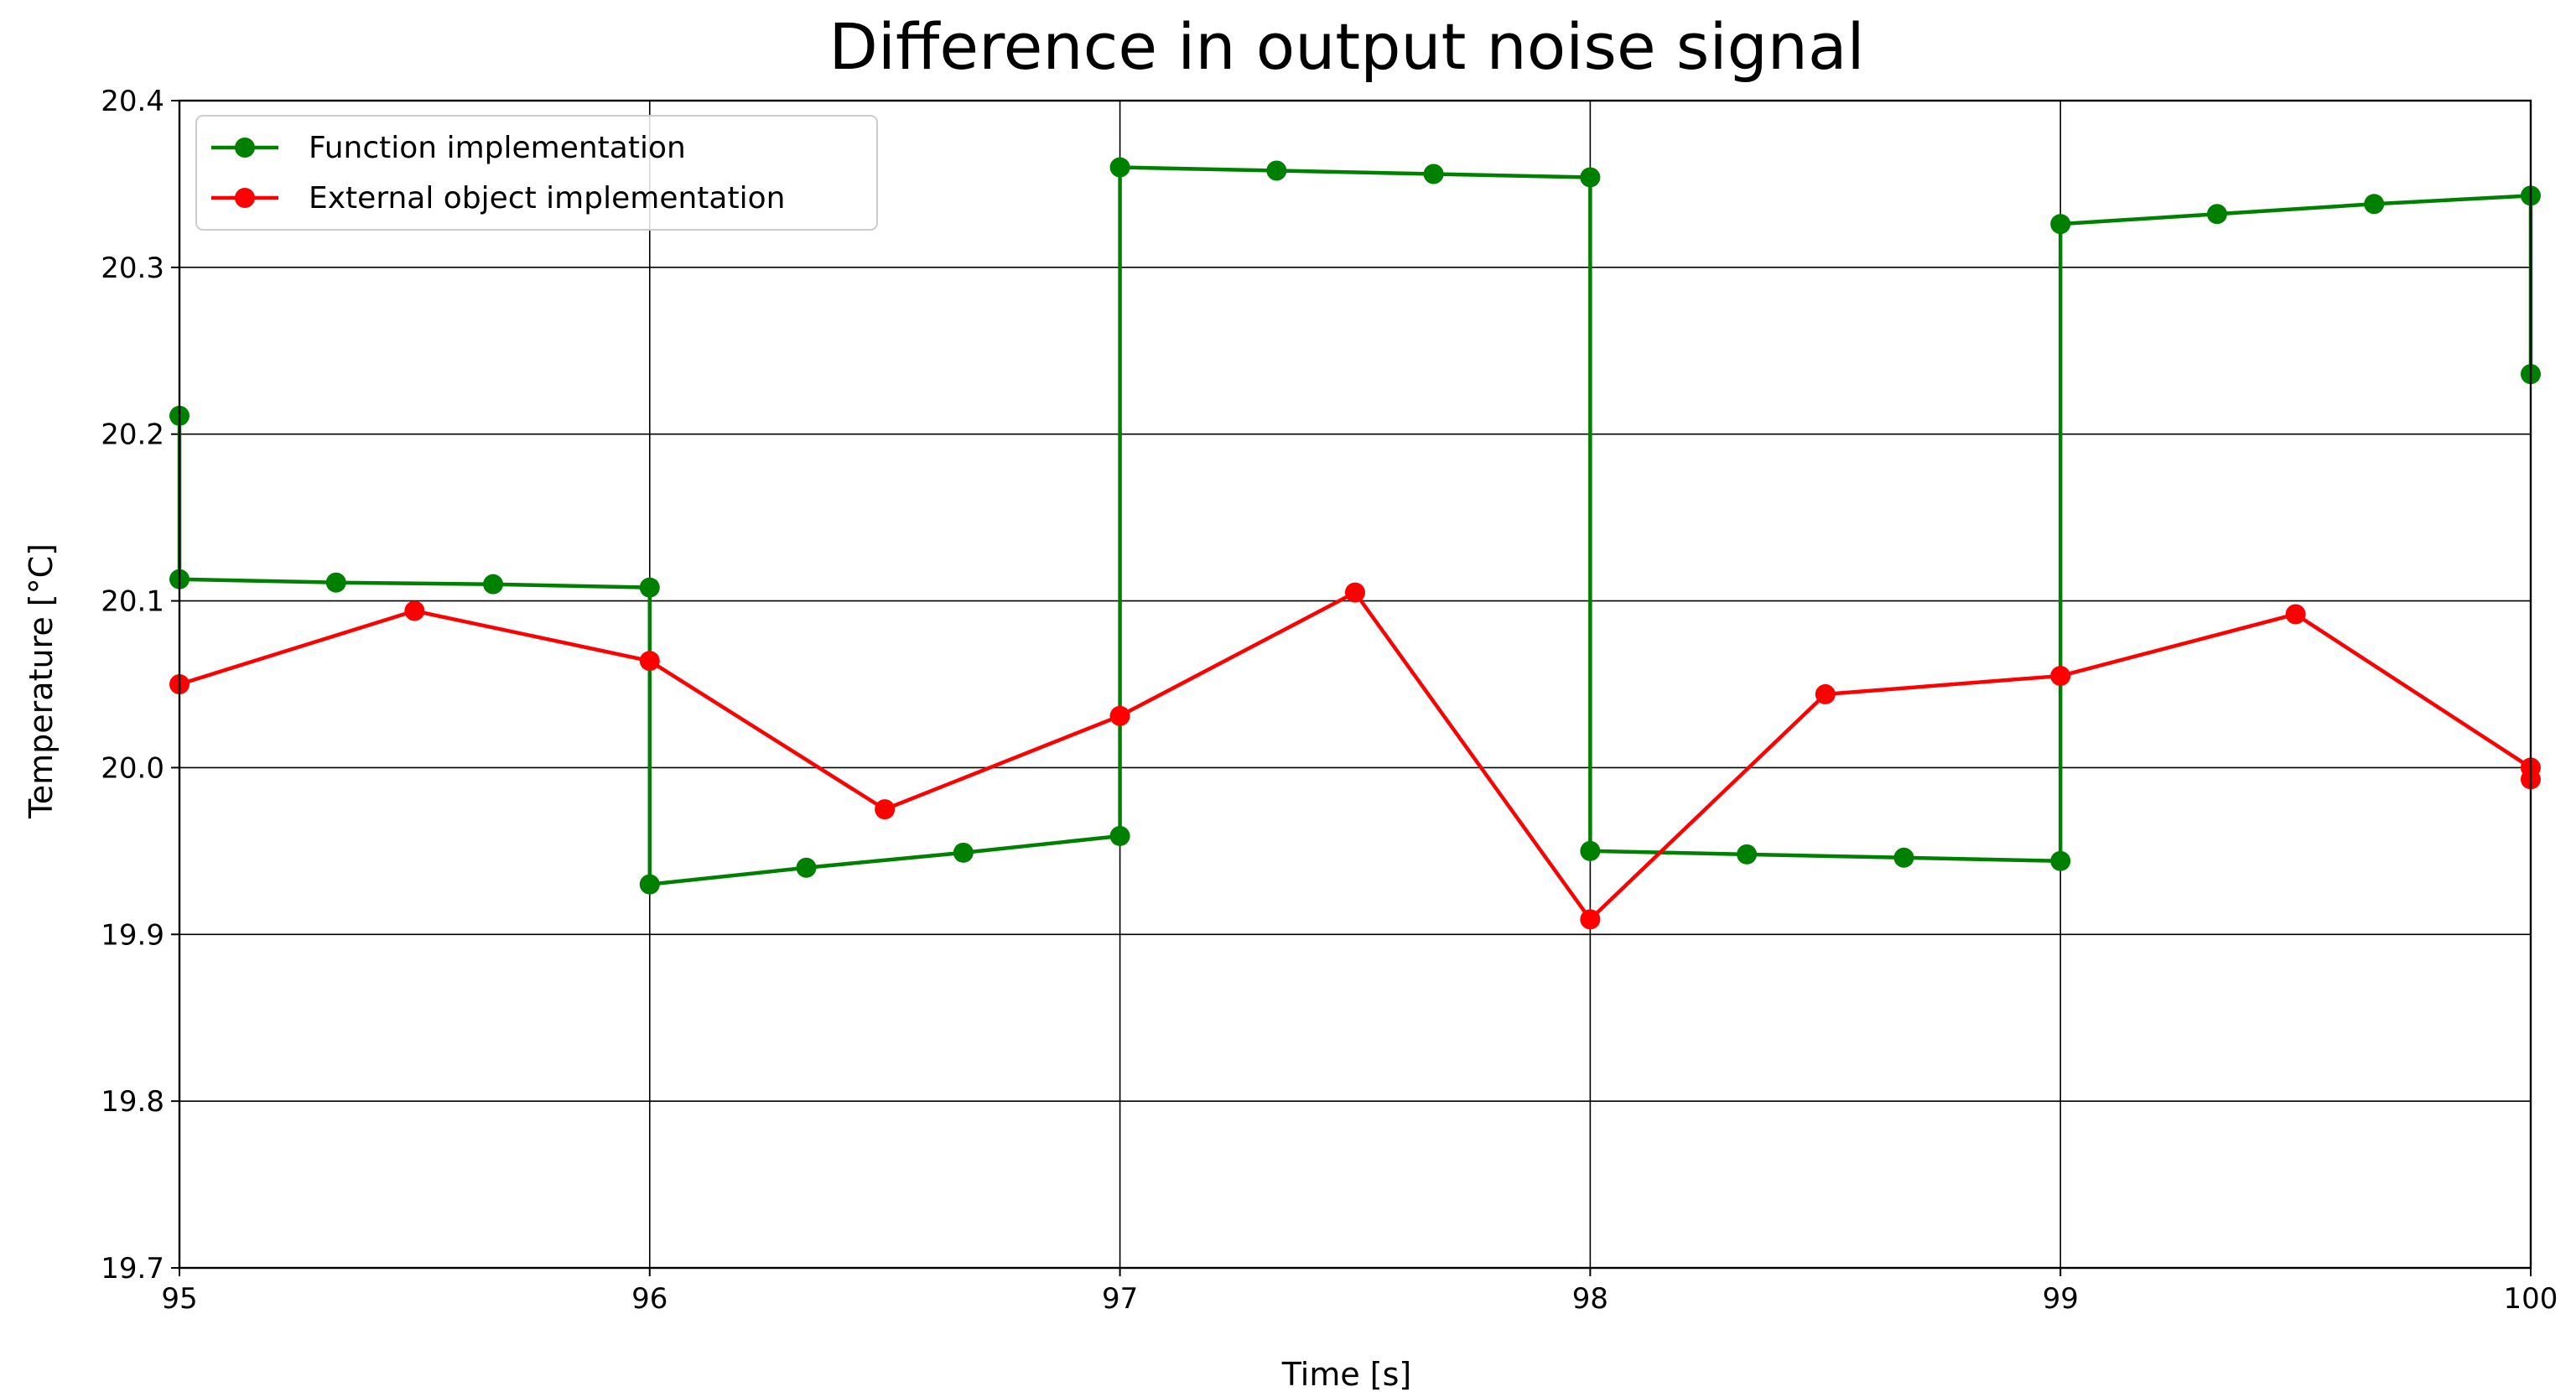  I want to click on x-tick-label: 96, so click(649, 1299).